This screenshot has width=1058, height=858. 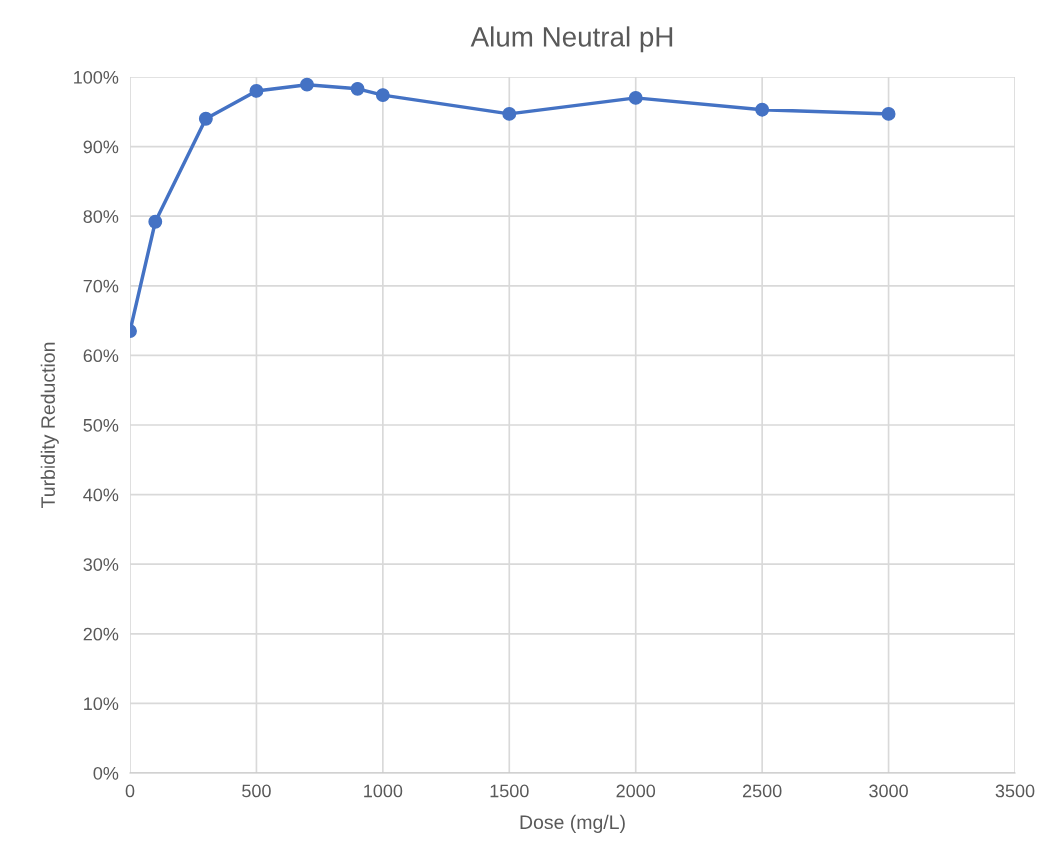 I want to click on y-tick-label: 20%, so click(x=101, y=634).